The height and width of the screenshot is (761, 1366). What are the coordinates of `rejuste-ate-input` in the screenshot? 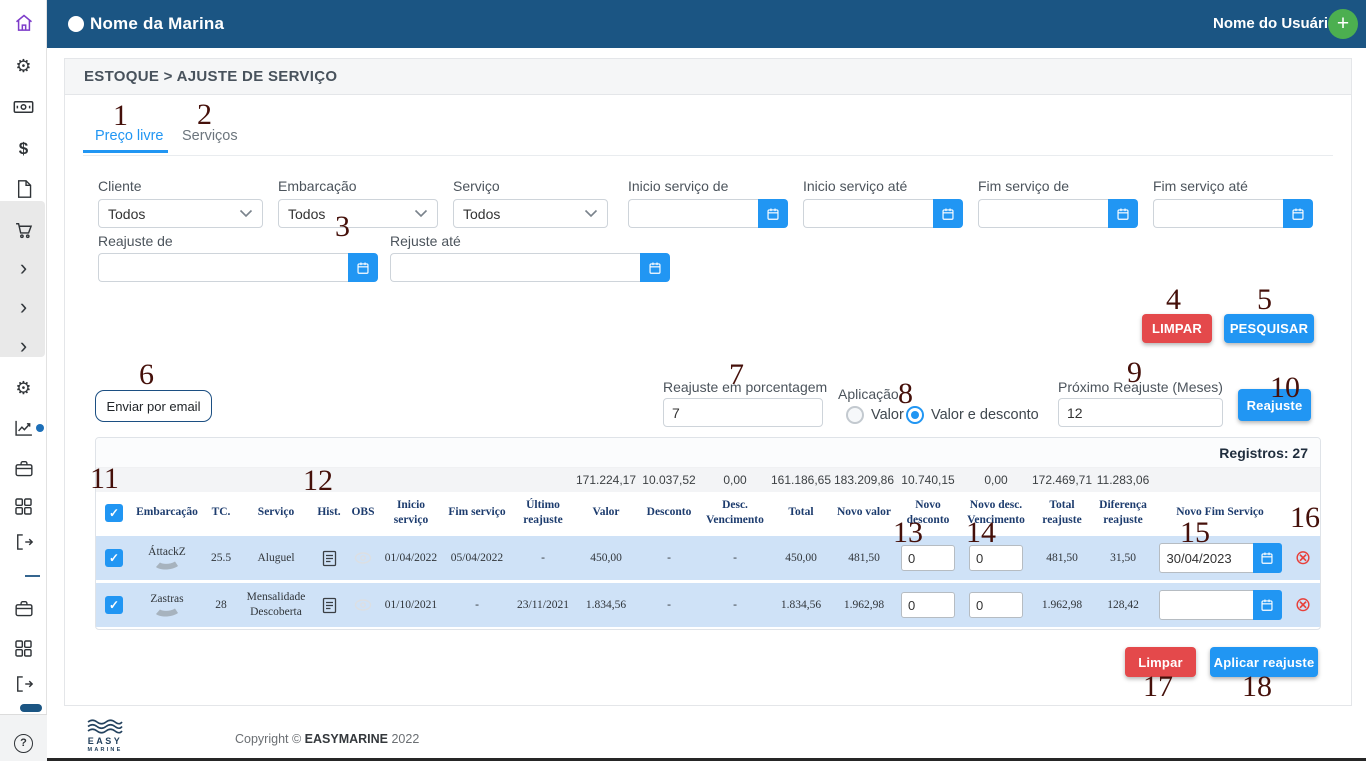 It's located at (515, 267).